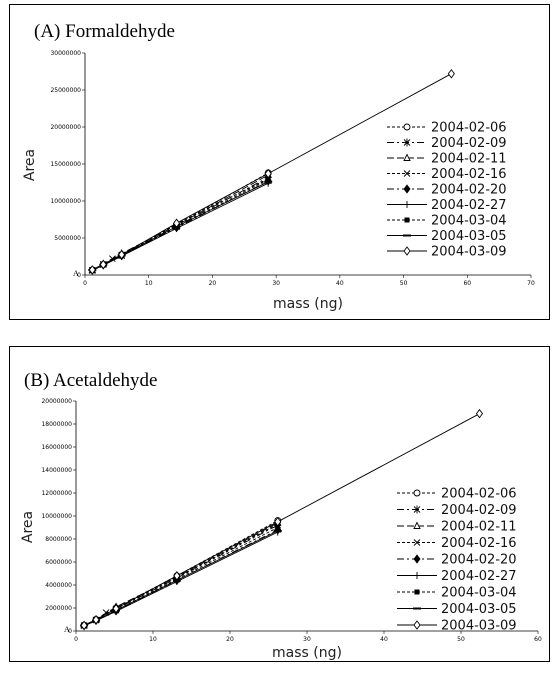 The width and height of the screenshot is (552, 676). Describe the element at coordinates (56, 447) in the screenshot. I see `y-tick-label: 16000000` at that location.